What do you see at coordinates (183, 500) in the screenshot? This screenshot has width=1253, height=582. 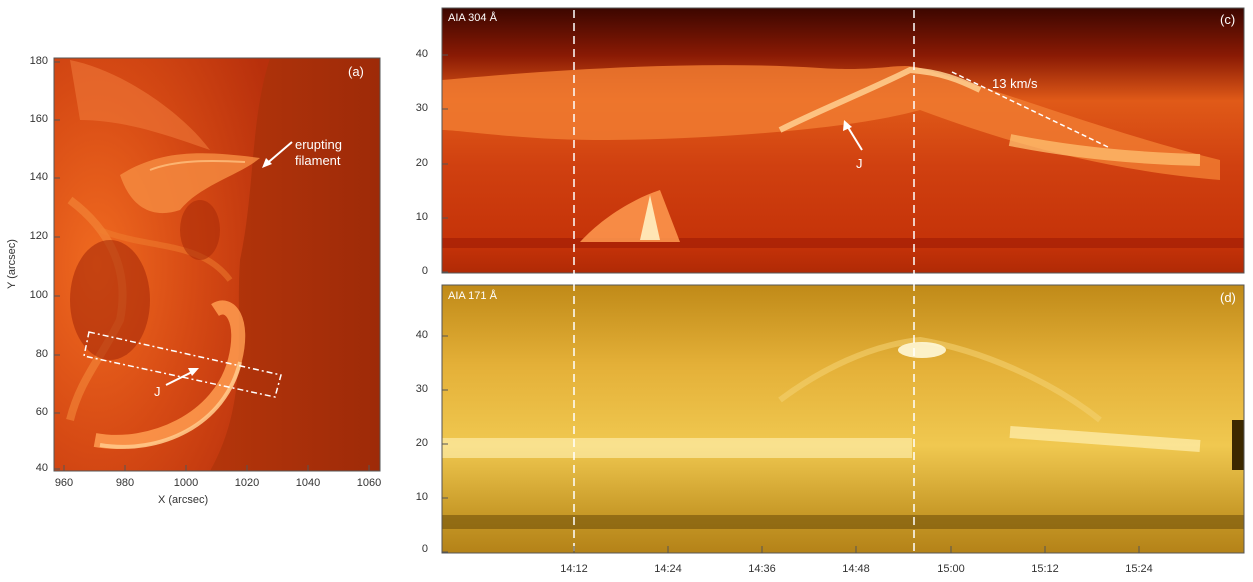 I see `a-x-axis-label: X (arcsec)` at bounding box center [183, 500].